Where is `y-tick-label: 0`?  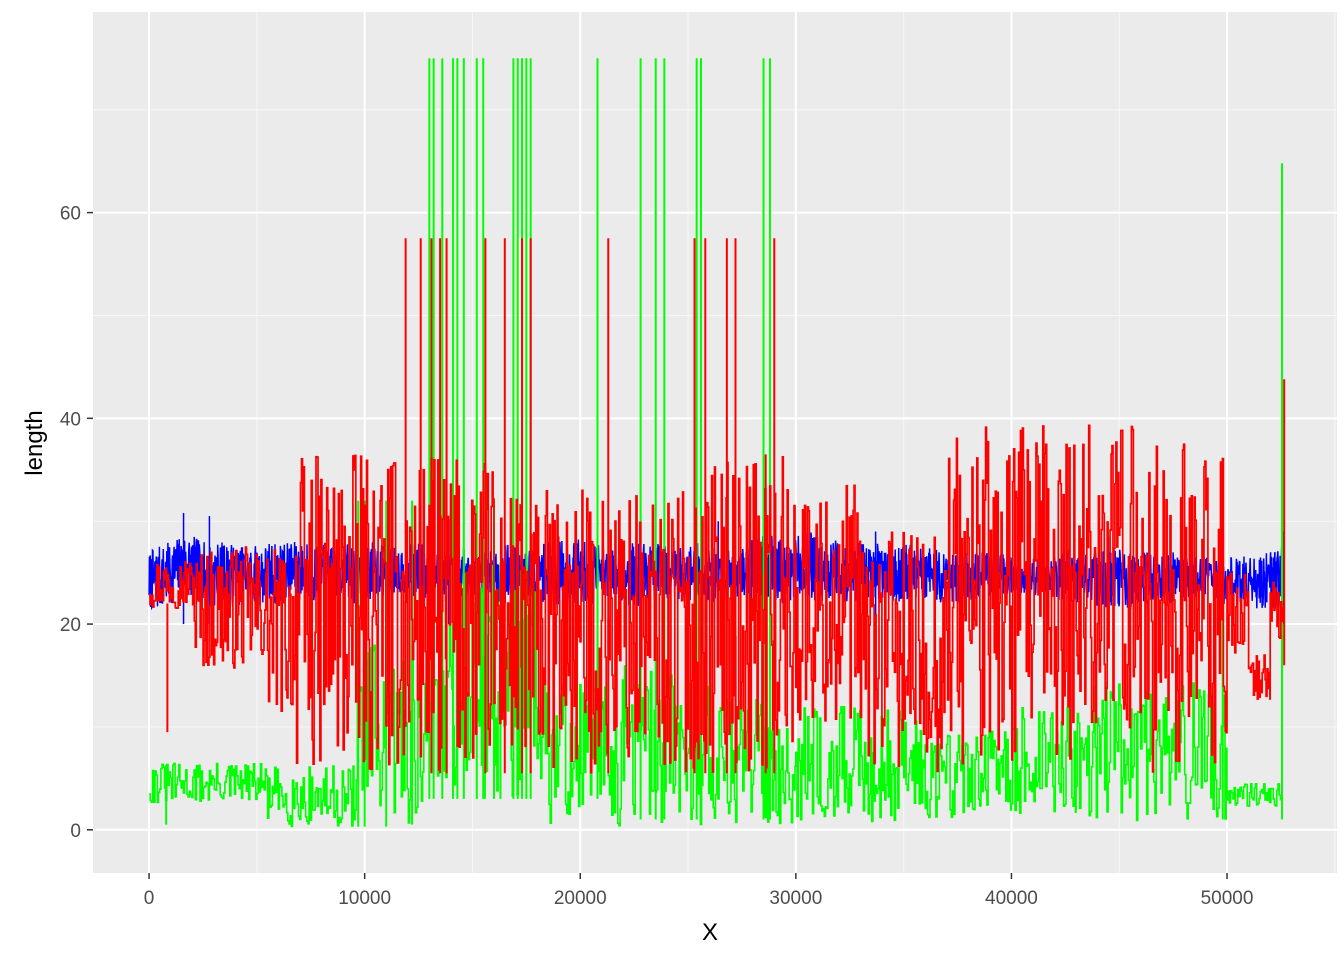
y-tick-label: 0 is located at coordinates (75, 831).